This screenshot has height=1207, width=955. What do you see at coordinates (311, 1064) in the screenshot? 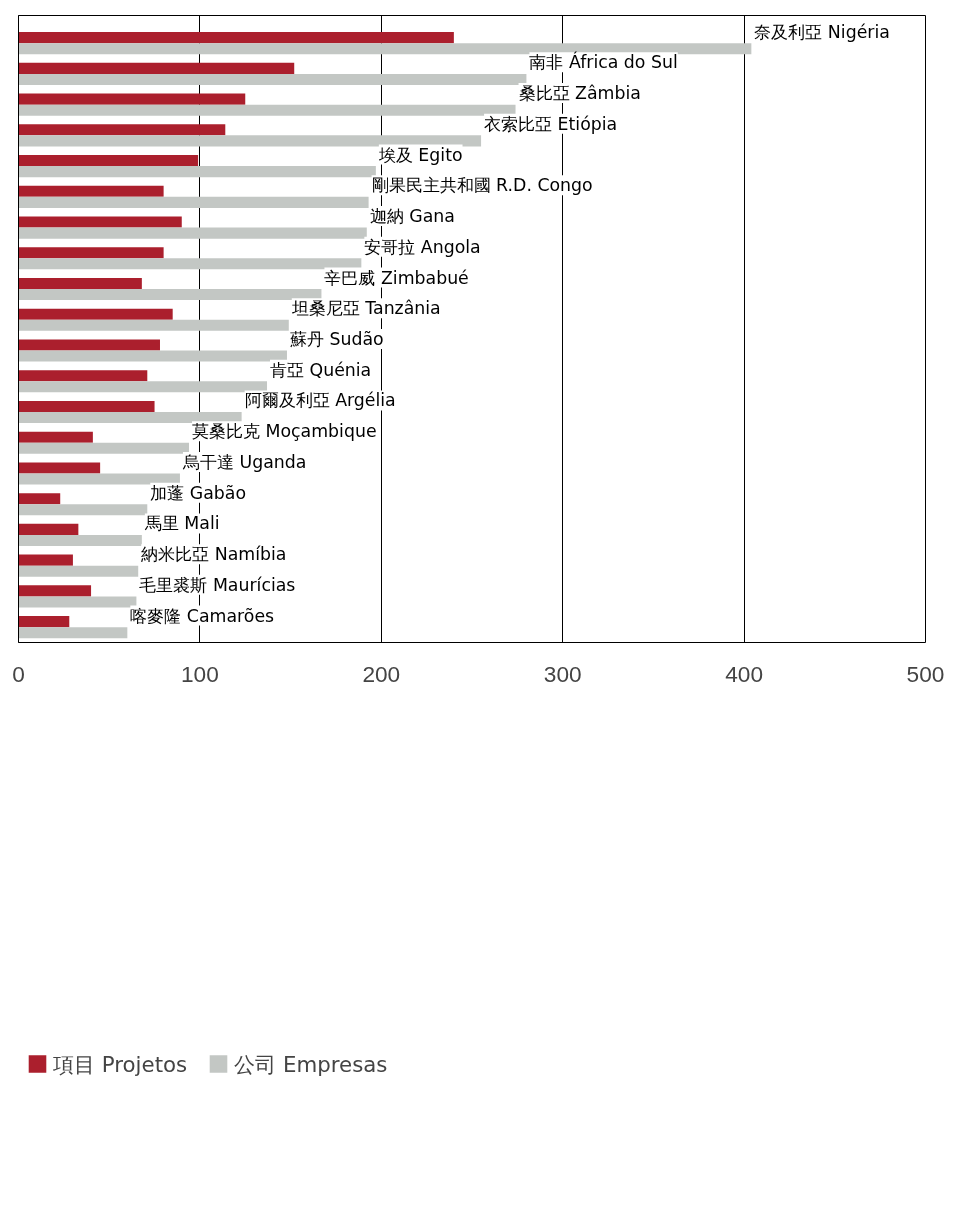
I see `legend-label: 公司 Empresas` at bounding box center [311, 1064].